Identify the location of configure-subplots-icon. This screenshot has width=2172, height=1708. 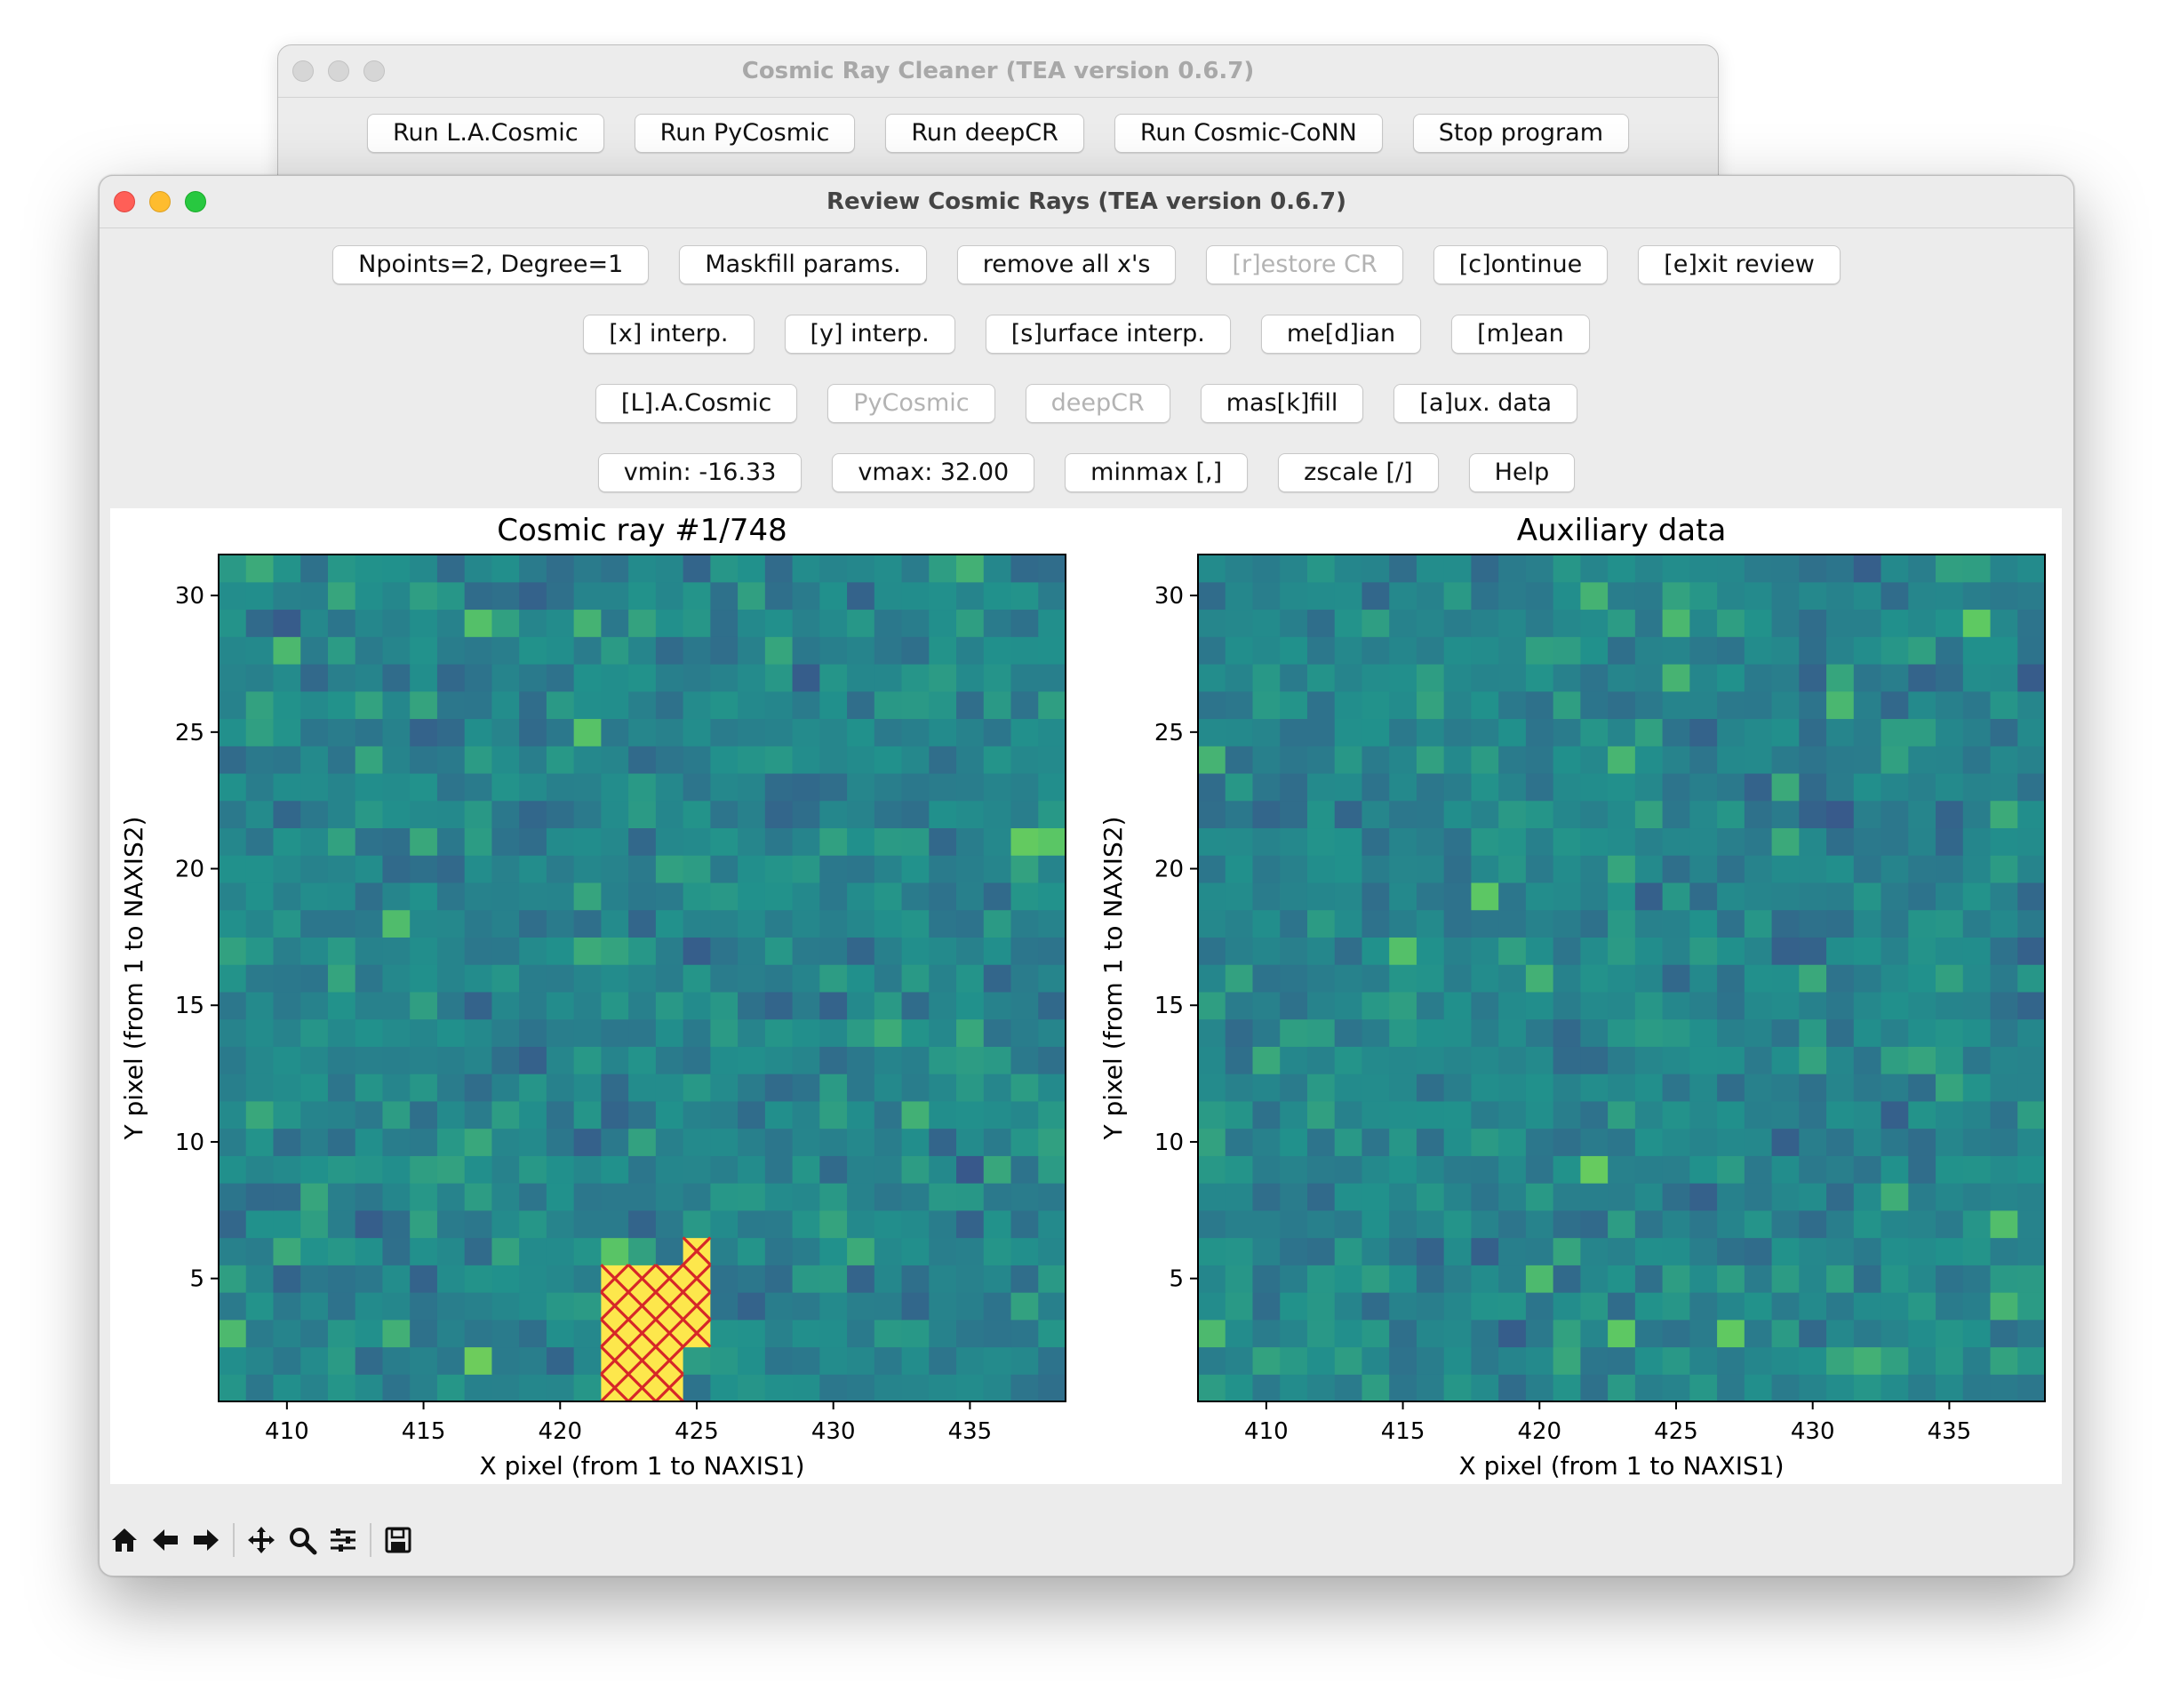
(343, 1540).